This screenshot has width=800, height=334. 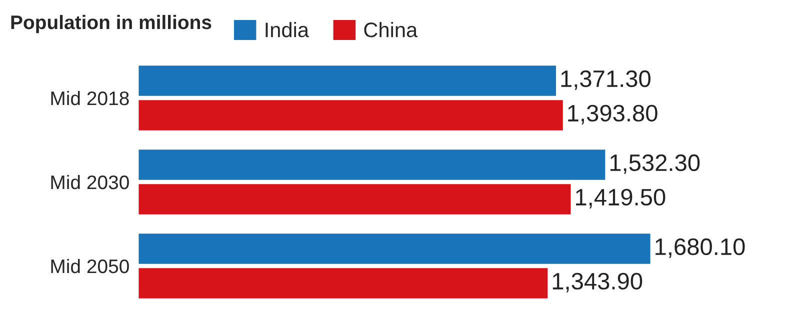 I want to click on data-label: 1,680.10, so click(x=700, y=248).